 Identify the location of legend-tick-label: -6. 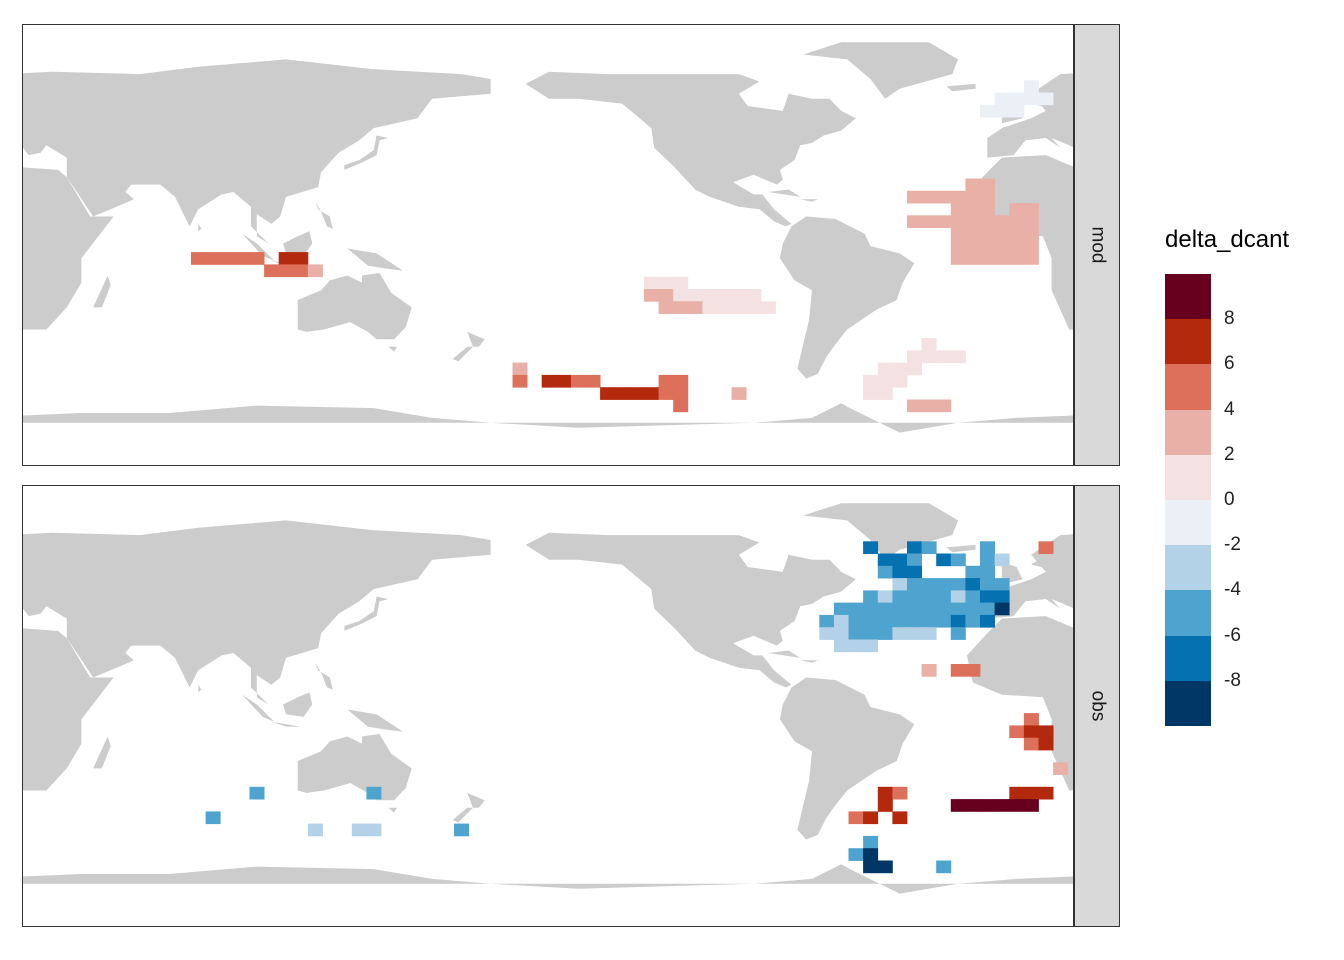
(1232, 635).